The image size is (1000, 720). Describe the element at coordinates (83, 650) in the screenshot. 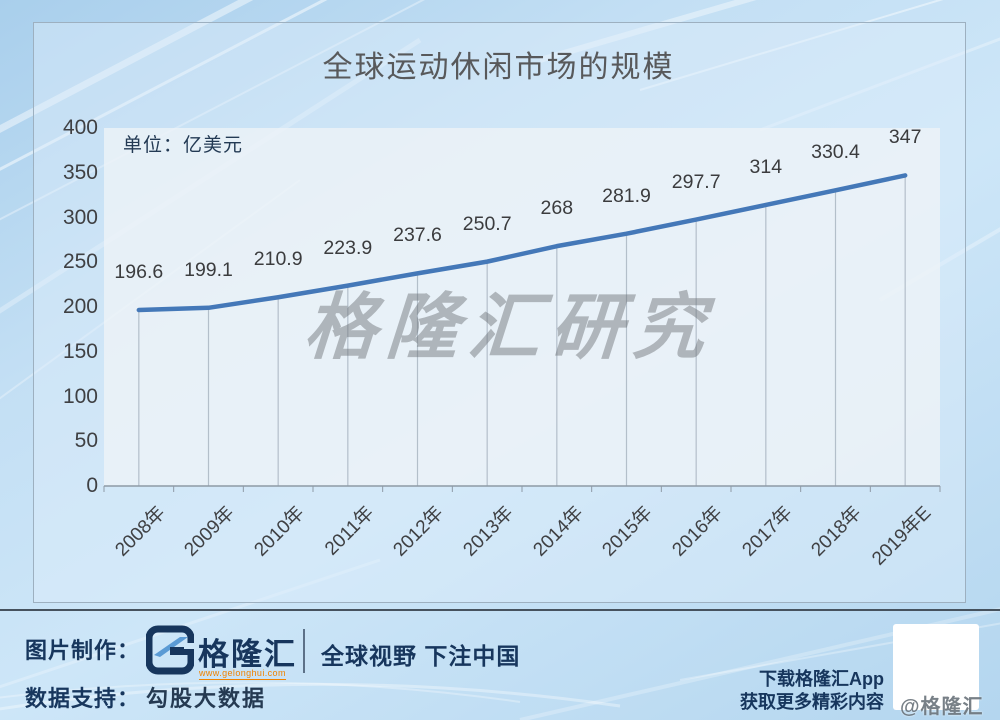

I see `made-by-label: 图片制作：` at that location.